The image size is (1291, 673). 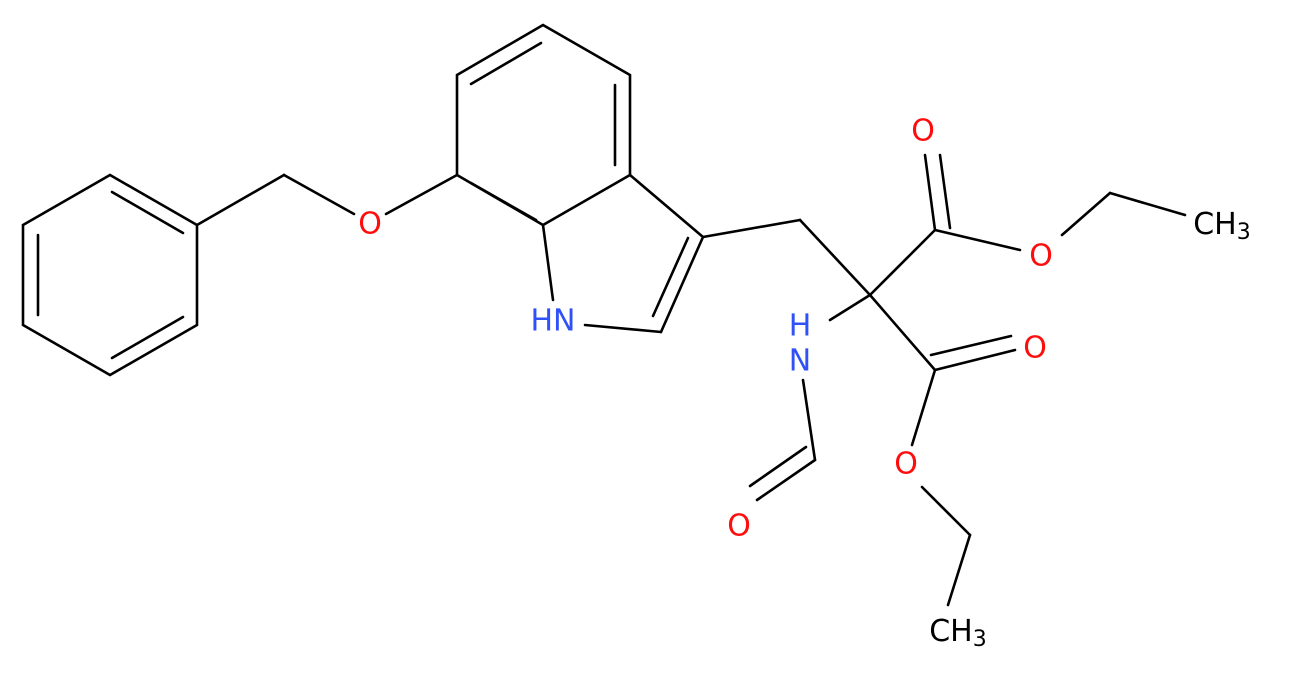 I want to click on atom-label: N, so click(x=800, y=361).